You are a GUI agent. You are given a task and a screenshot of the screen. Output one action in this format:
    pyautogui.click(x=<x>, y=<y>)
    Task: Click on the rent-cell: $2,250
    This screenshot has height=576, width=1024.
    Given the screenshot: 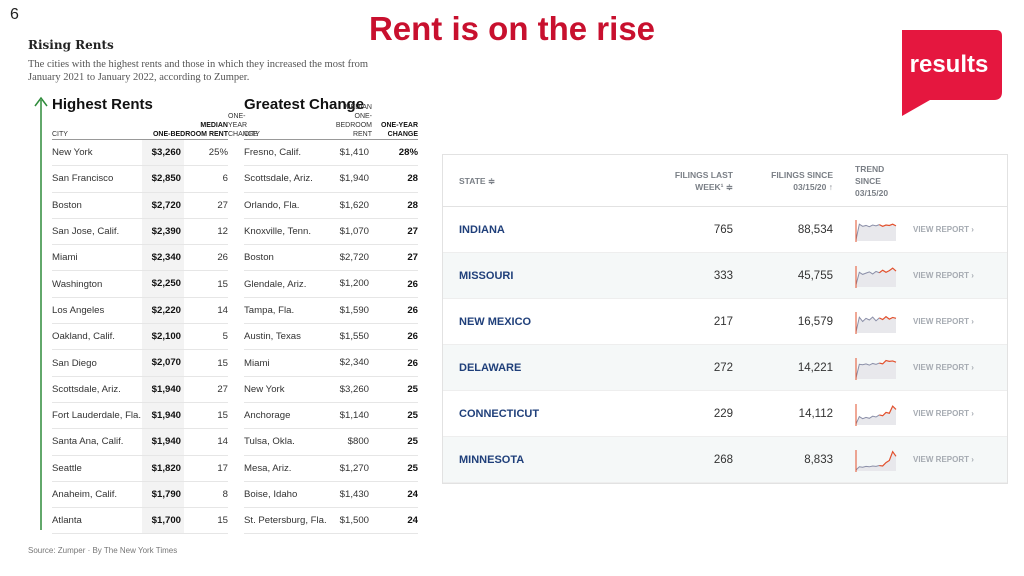 What is the action you would take?
    pyautogui.click(x=163, y=284)
    